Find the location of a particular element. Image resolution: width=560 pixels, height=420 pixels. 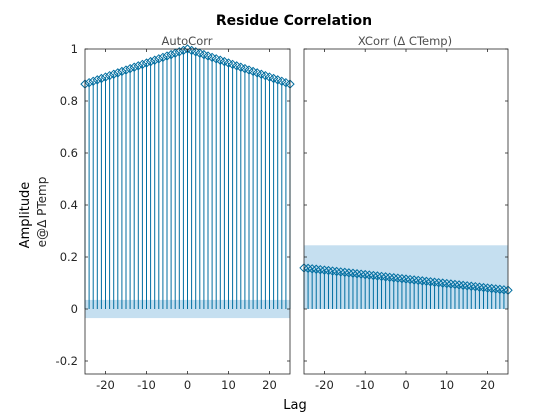

y-tick-label: 0.6 is located at coordinates (69, 153).